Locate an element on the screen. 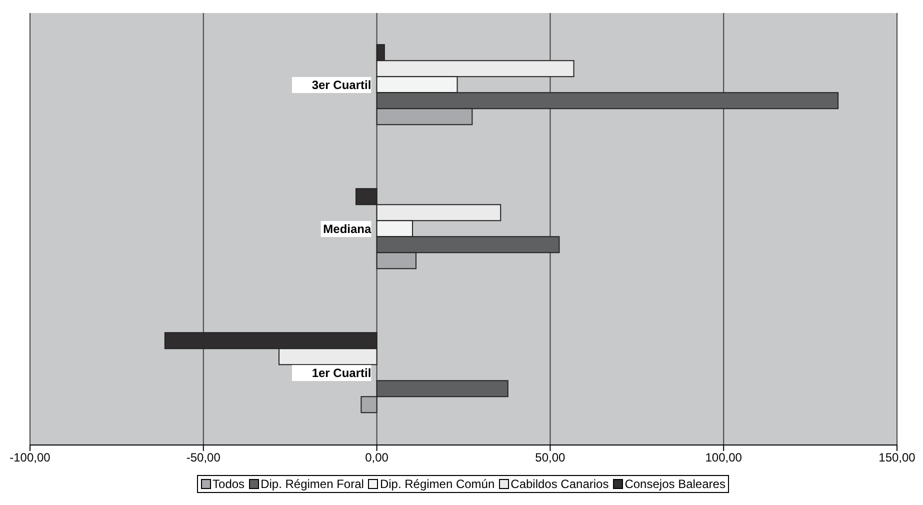  x-tick-label: 50,00 is located at coordinates (550, 457).